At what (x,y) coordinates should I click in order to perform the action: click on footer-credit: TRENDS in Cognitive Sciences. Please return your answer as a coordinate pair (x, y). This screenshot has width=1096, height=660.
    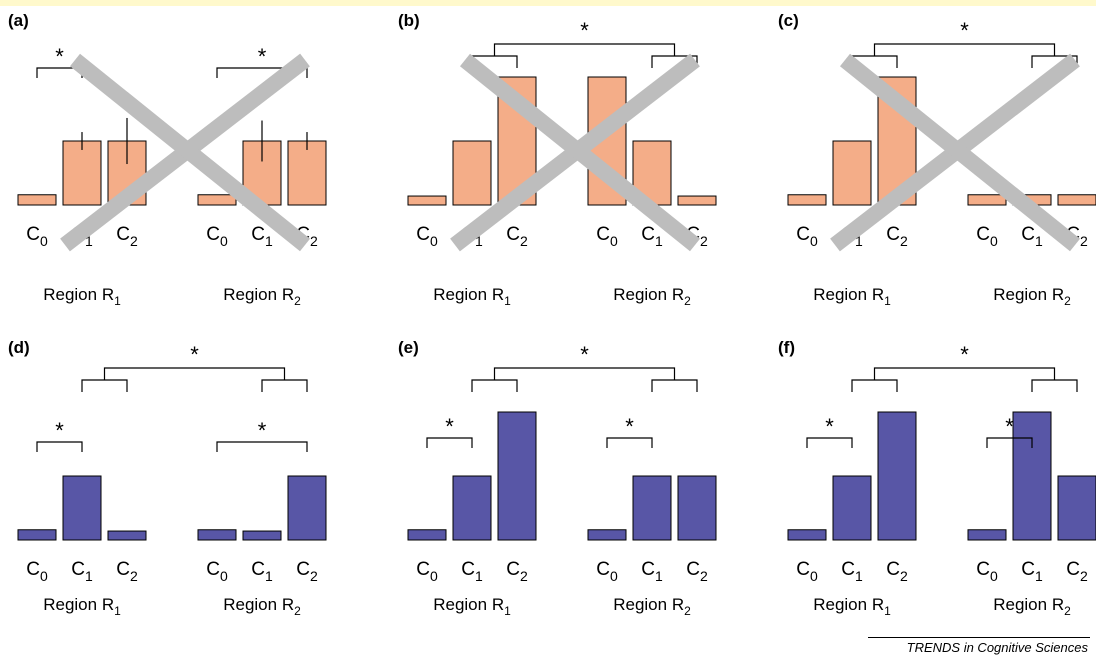
    Looking at the image, I should click on (997, 647).